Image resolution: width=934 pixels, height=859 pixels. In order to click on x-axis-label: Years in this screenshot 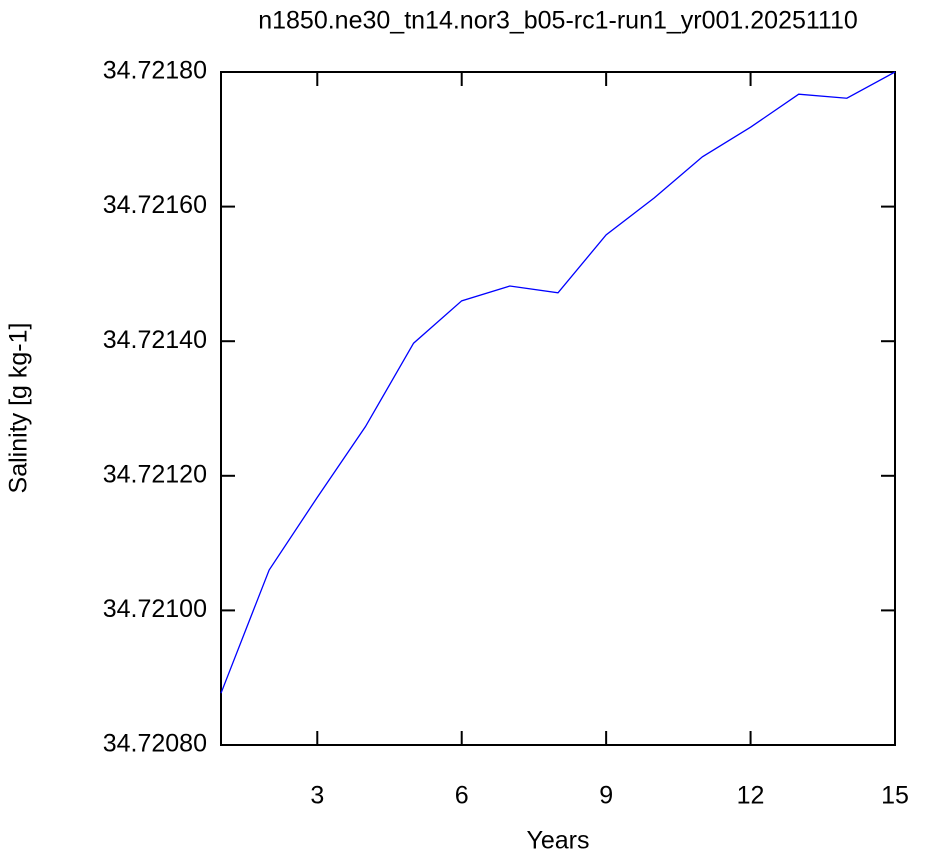, I will do `click(557, 841)`.